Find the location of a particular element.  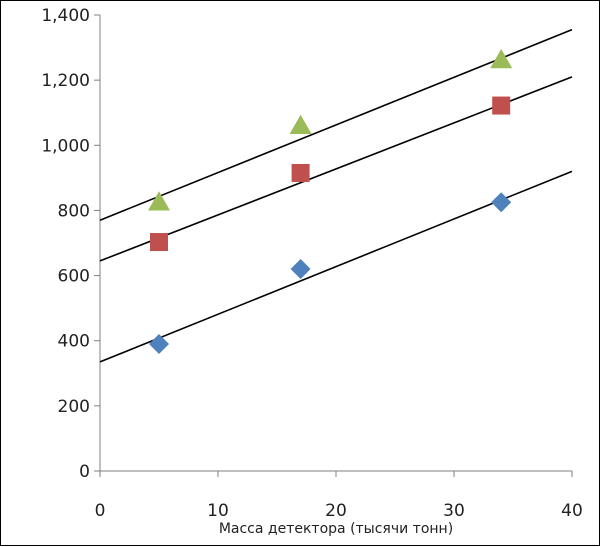

y-tick-label-3: 600 is located at coordinates (74, 277).